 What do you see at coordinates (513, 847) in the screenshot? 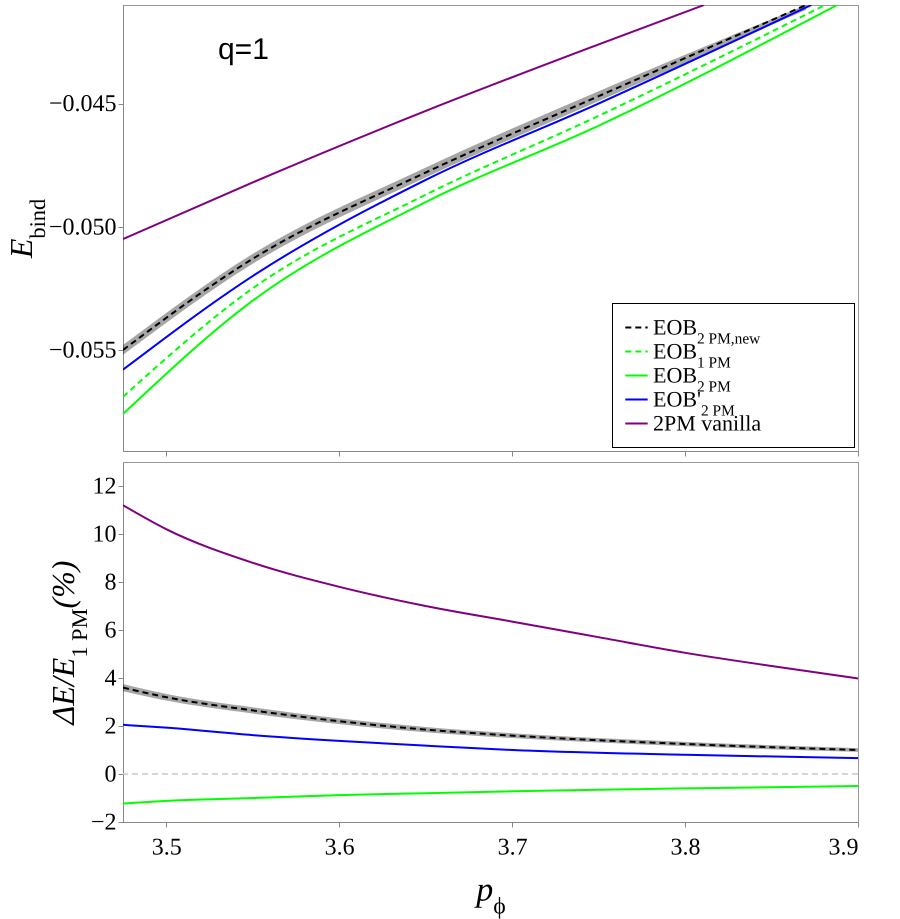
I see `x-tick-label: 3.7` at bounding box center [513, 847].